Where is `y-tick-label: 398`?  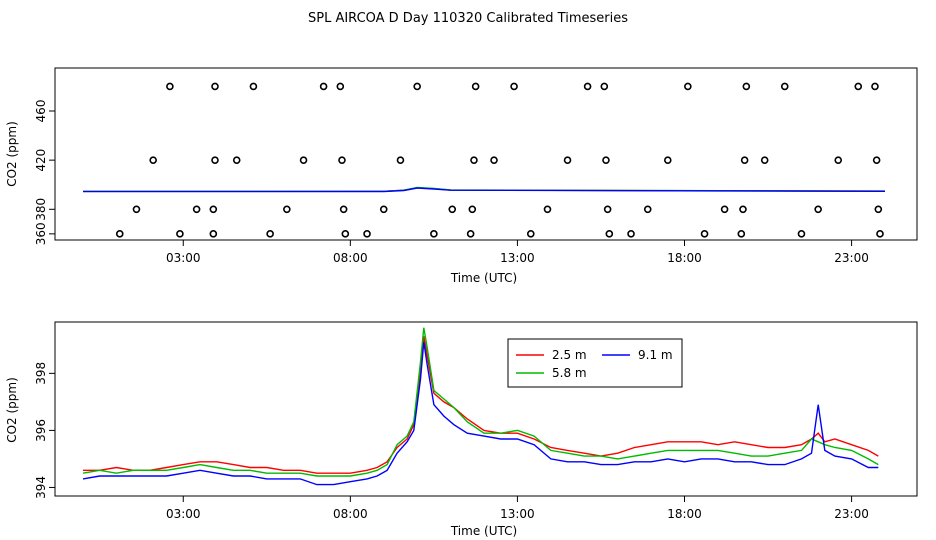 y-tick-label: 398 is located at coordinates (41, 373).